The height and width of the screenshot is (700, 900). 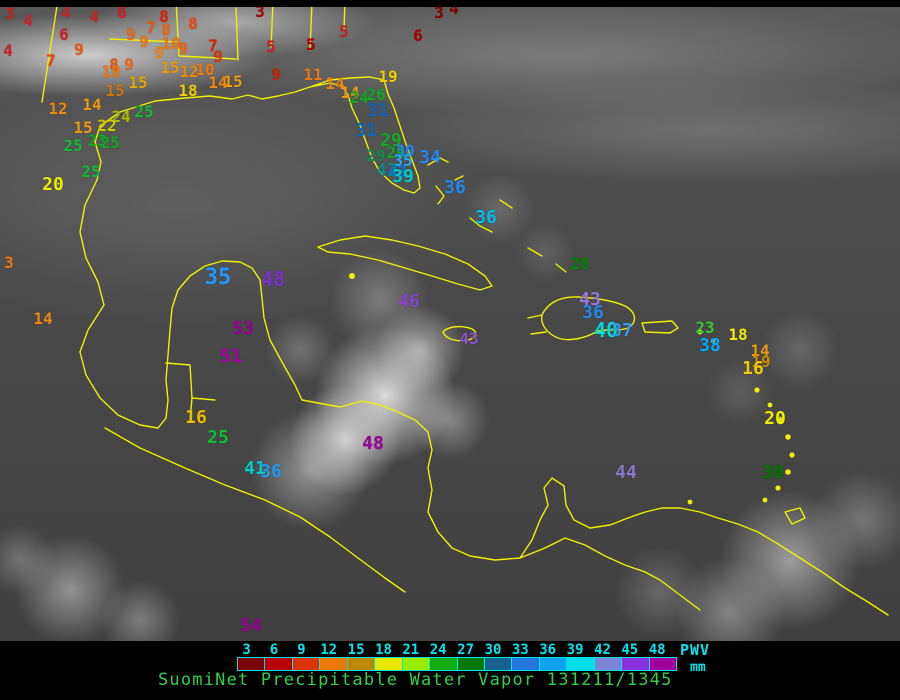 What do you see at coordinates (190, 391) in the screenshot?
I see `border-guatemala` at bounding box center [190, 391].